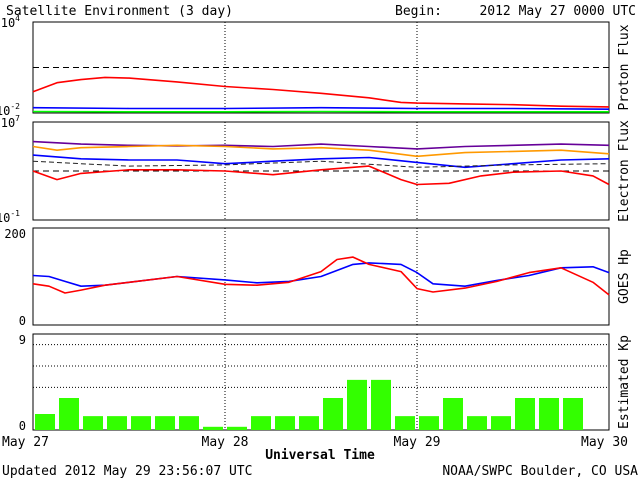  Describe the element at coordinates (15, 213) in the screenshot. I see `y-tick-exponent: -1` at that location.